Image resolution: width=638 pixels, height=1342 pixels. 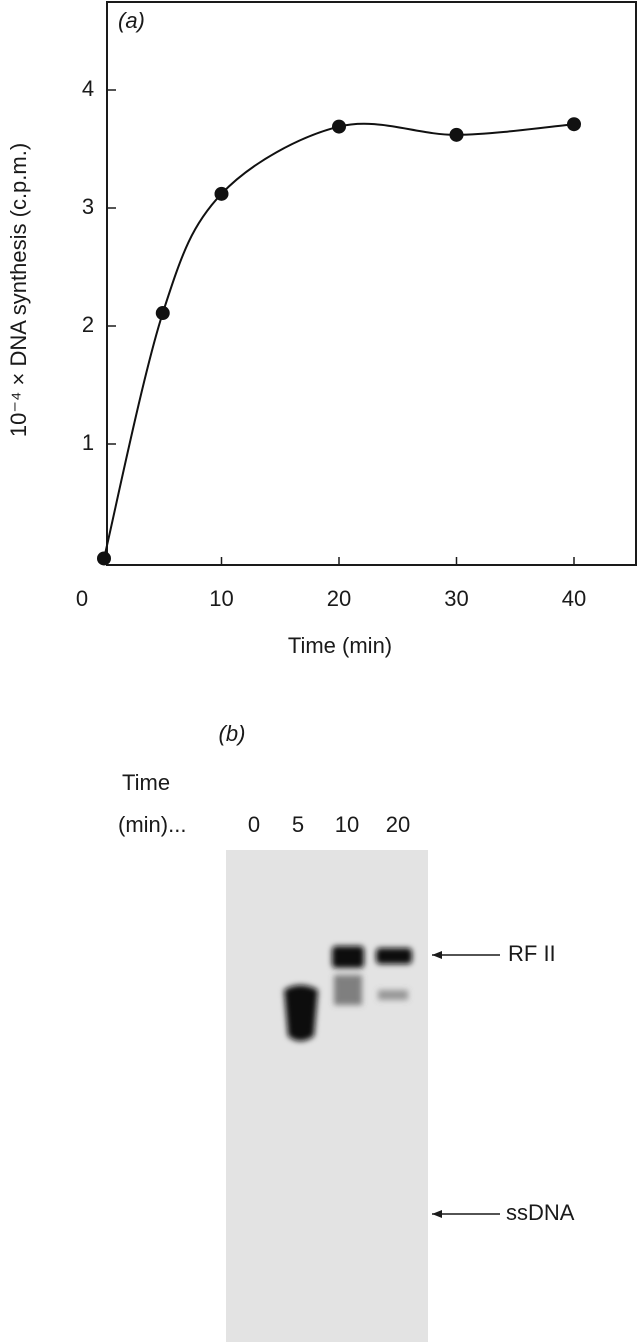 What do you see at coordinates (347, 824) in the screenshot?
I see `lane-label: 10` at bounding box center [347, 824].